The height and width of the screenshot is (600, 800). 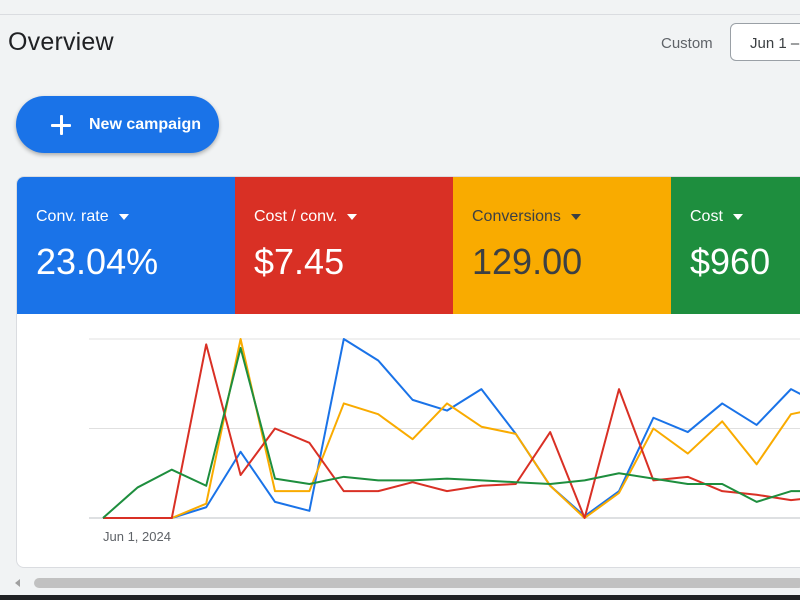 I want to click on metric-label-text: Conv. rate, so click(x=72, y=216).